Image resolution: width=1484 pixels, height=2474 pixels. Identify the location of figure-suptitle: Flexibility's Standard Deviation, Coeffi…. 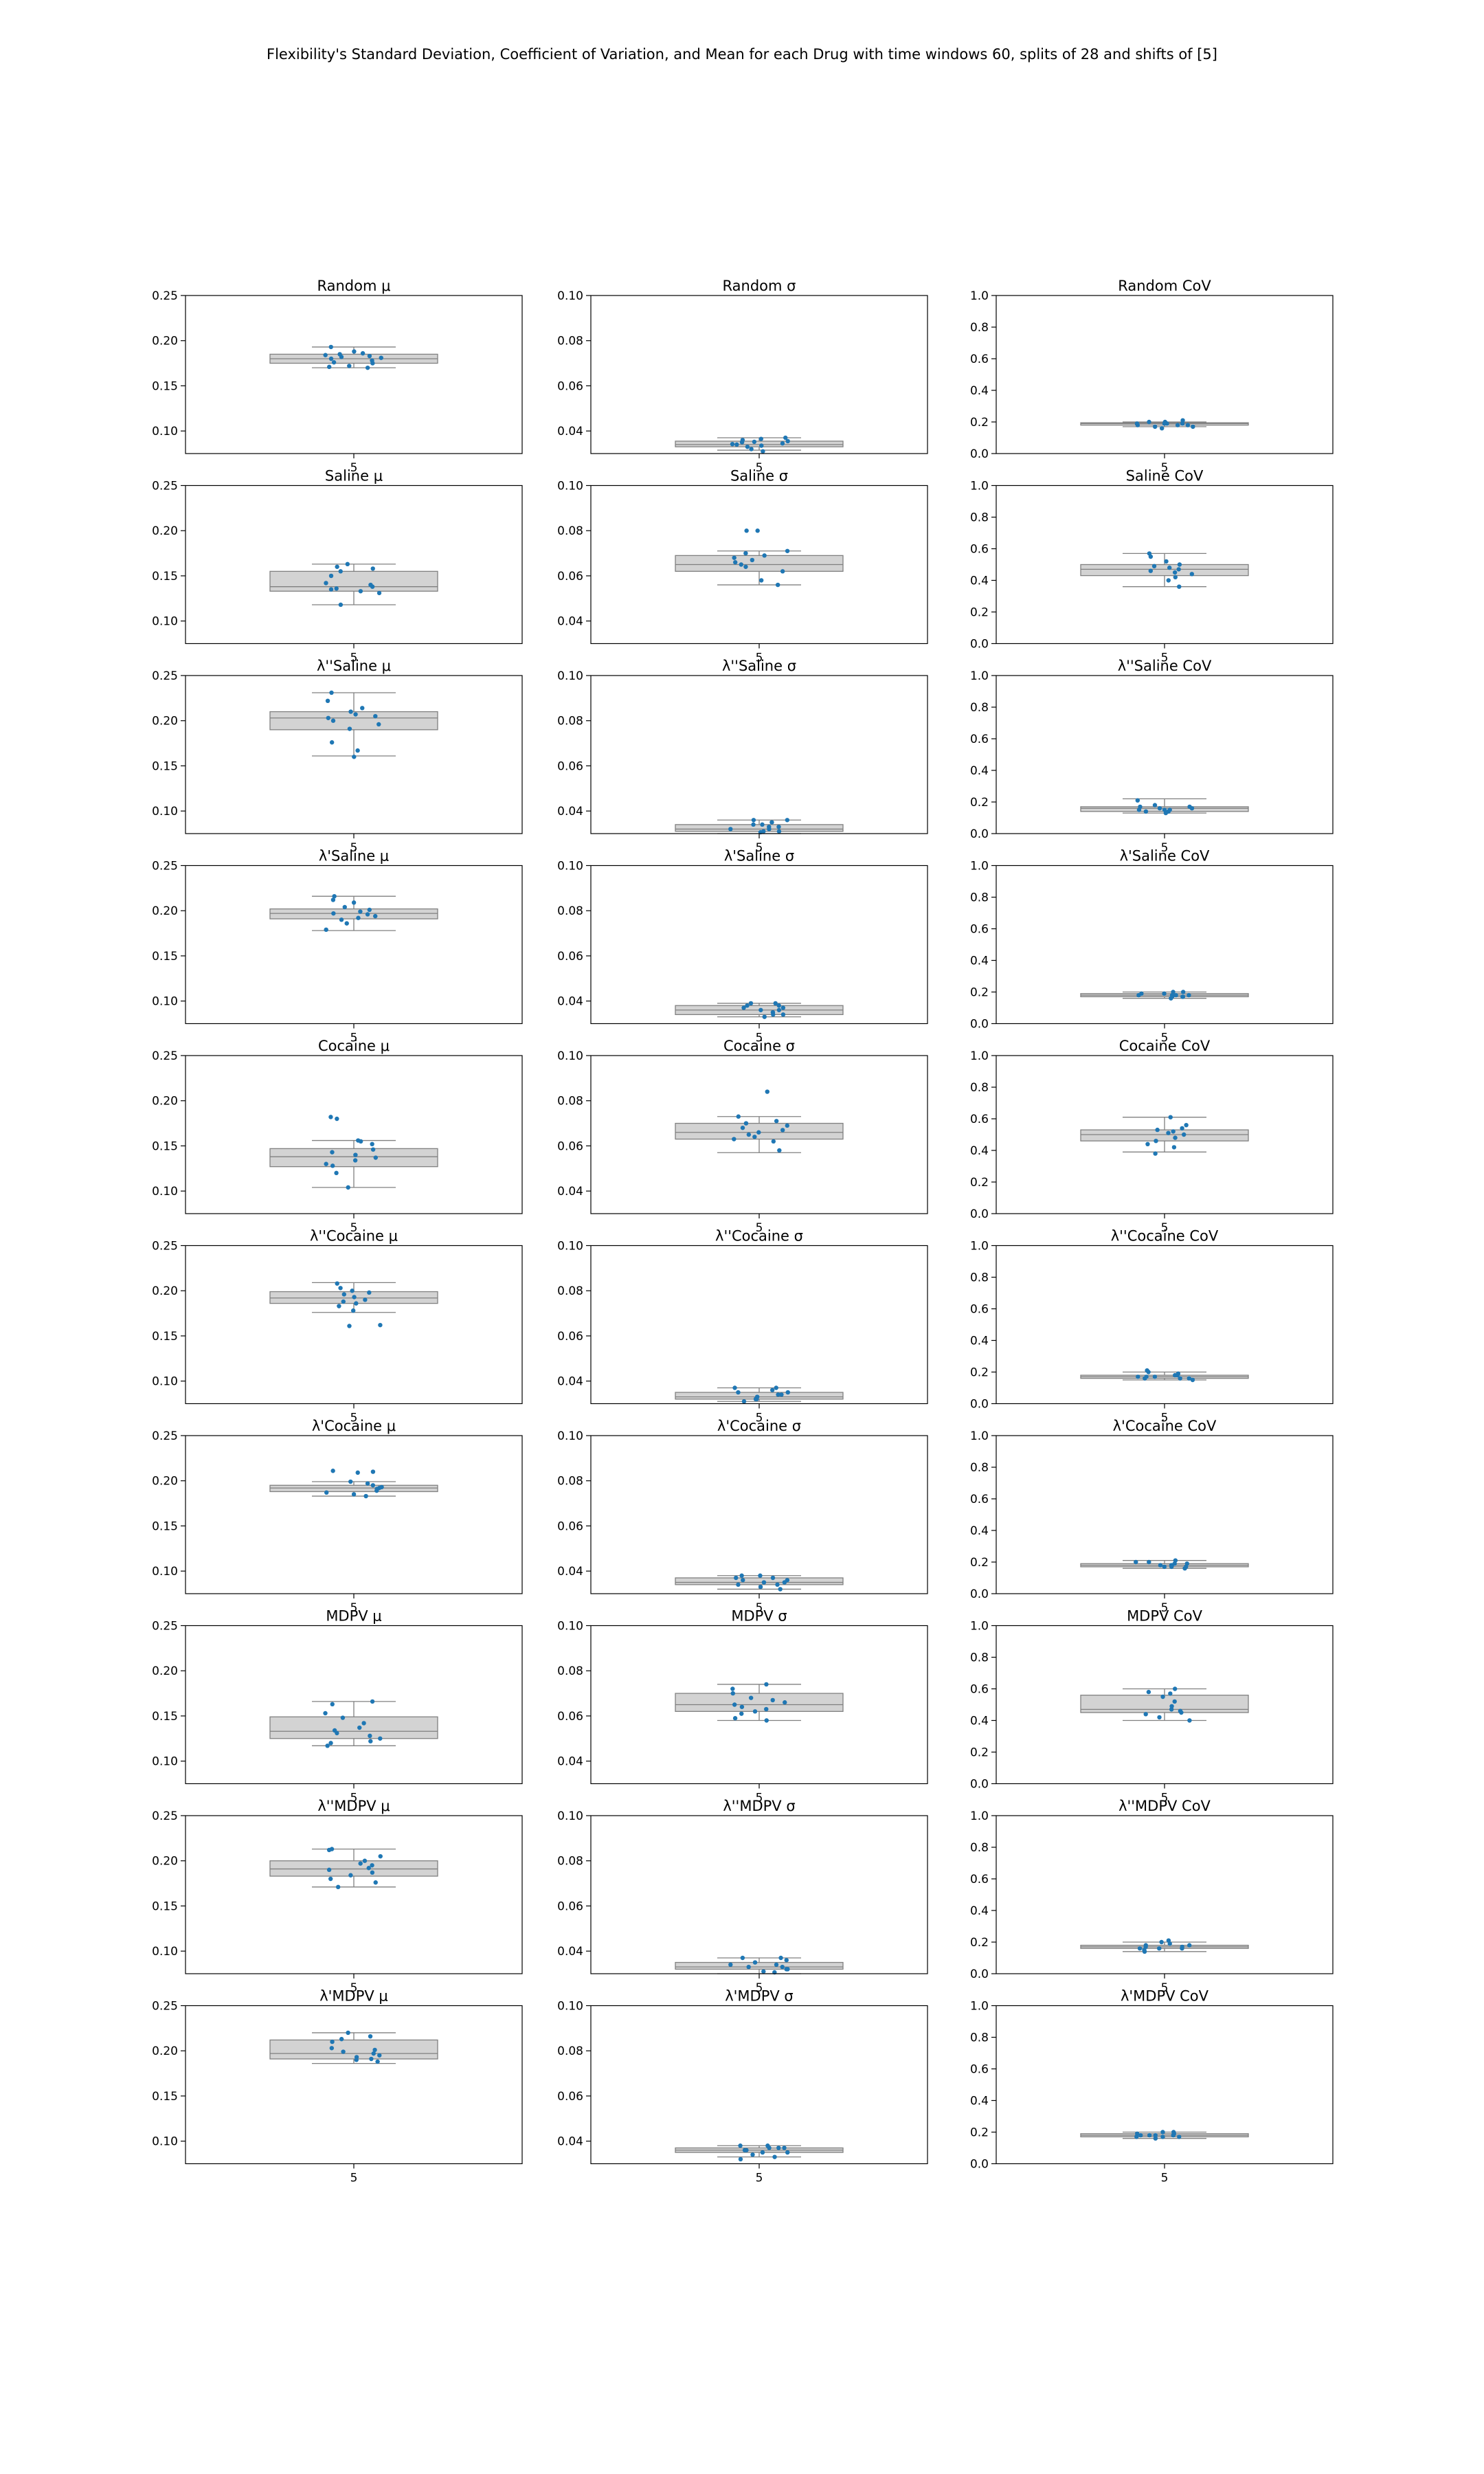
(742, 54).